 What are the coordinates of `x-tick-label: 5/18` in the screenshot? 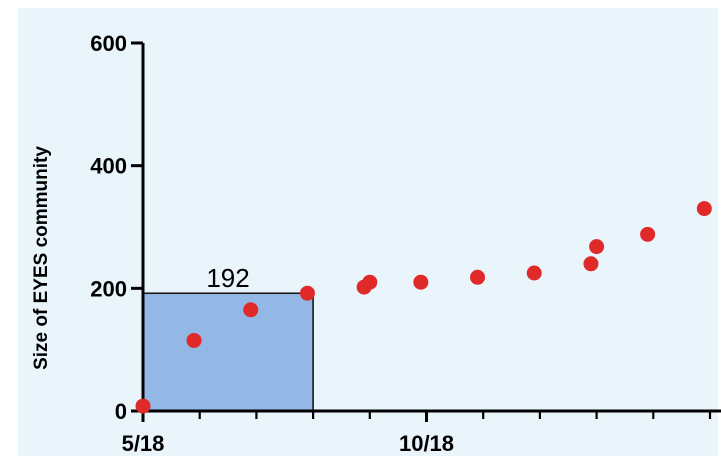 It's located at (143, 443).